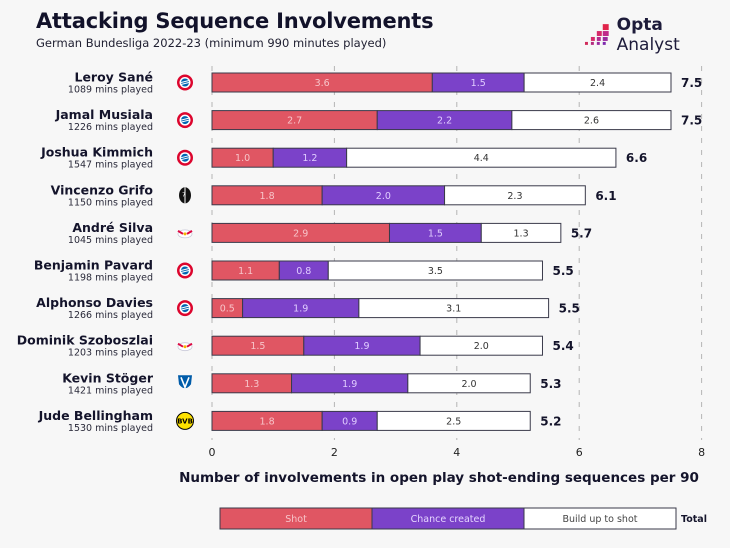  I want to click on bar-label-build-up: 3.5, so click(435, 271).